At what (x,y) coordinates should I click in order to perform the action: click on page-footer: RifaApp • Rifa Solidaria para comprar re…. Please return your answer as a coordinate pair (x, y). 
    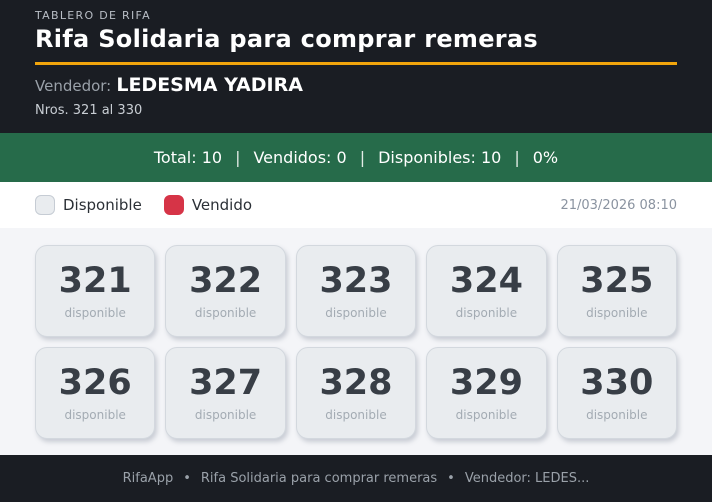
    Looking at the image, I should click on (356, 478).